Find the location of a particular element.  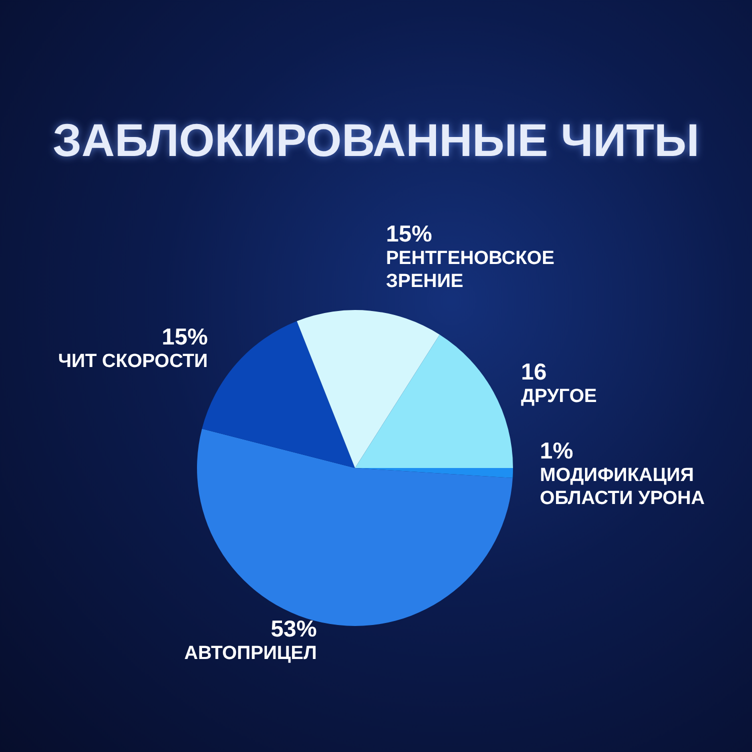

slice-label: МОДИФИКАЦИЯ ОБЛАСТИ УРОНА is located at coordinates (622, 486).